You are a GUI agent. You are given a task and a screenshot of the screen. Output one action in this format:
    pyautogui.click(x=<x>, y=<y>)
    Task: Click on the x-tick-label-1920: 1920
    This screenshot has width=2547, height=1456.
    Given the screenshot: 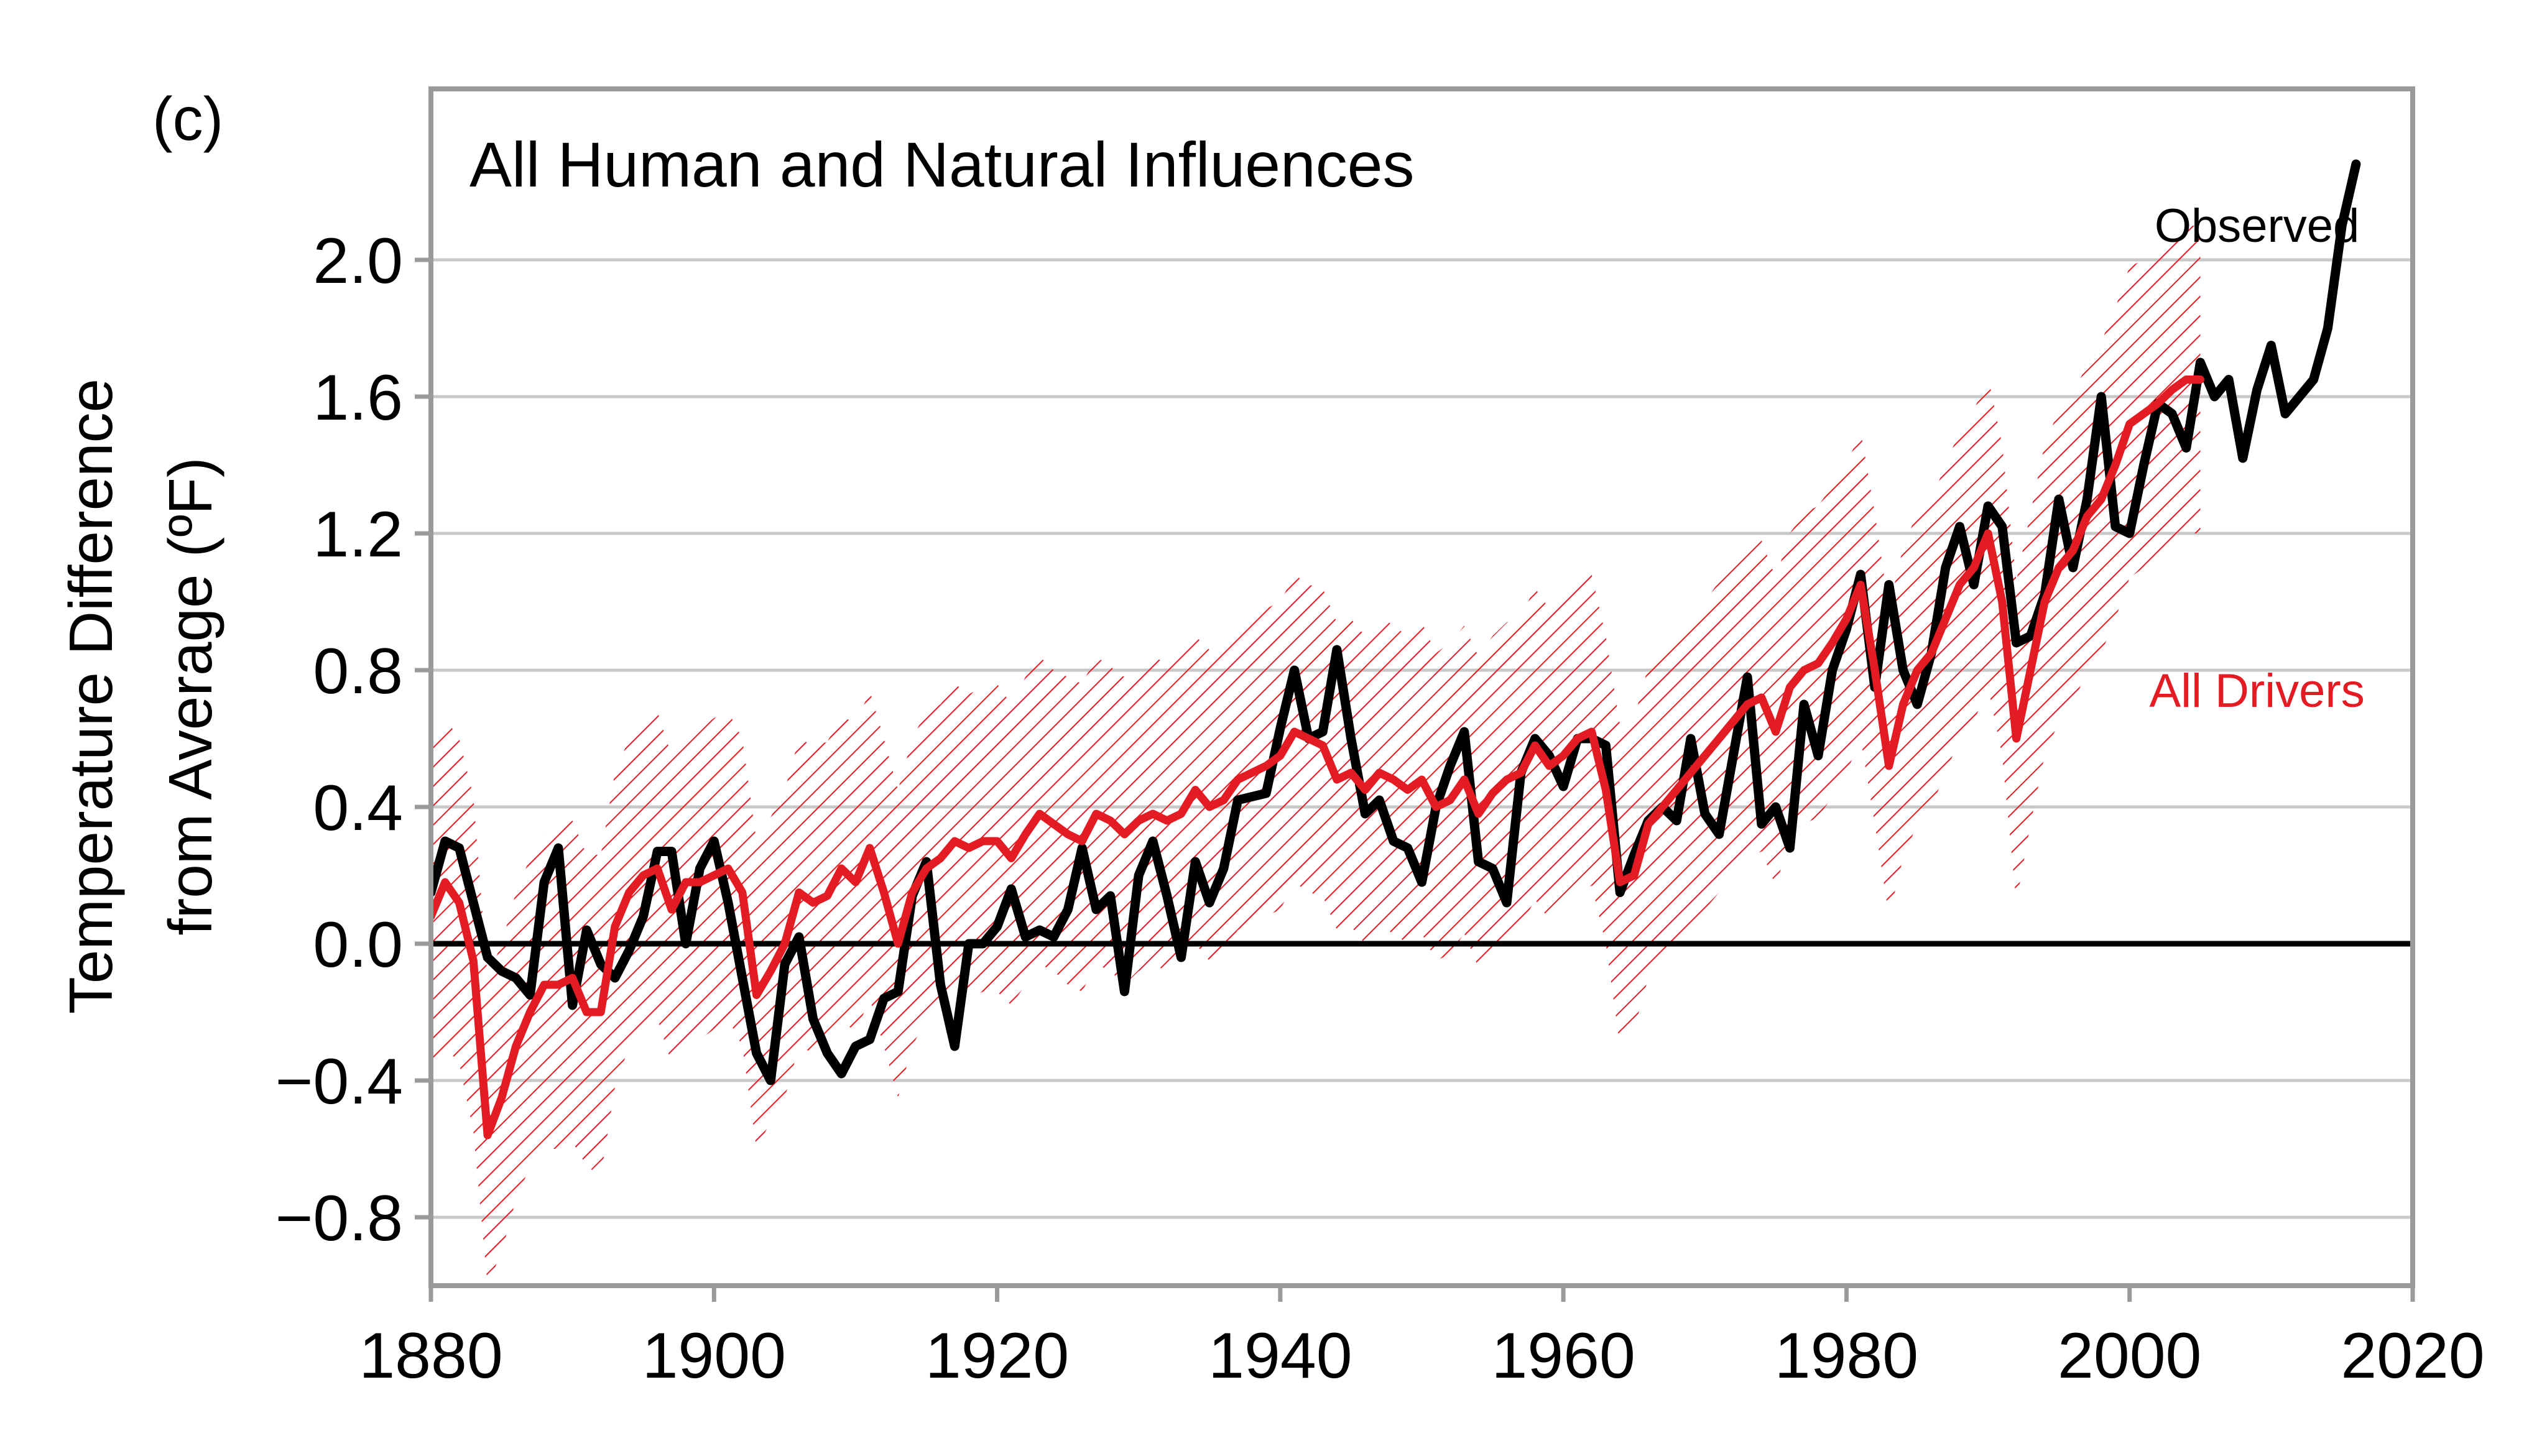 What is the action you would take?
    pyautogui.click(x=997, y=1356)
    